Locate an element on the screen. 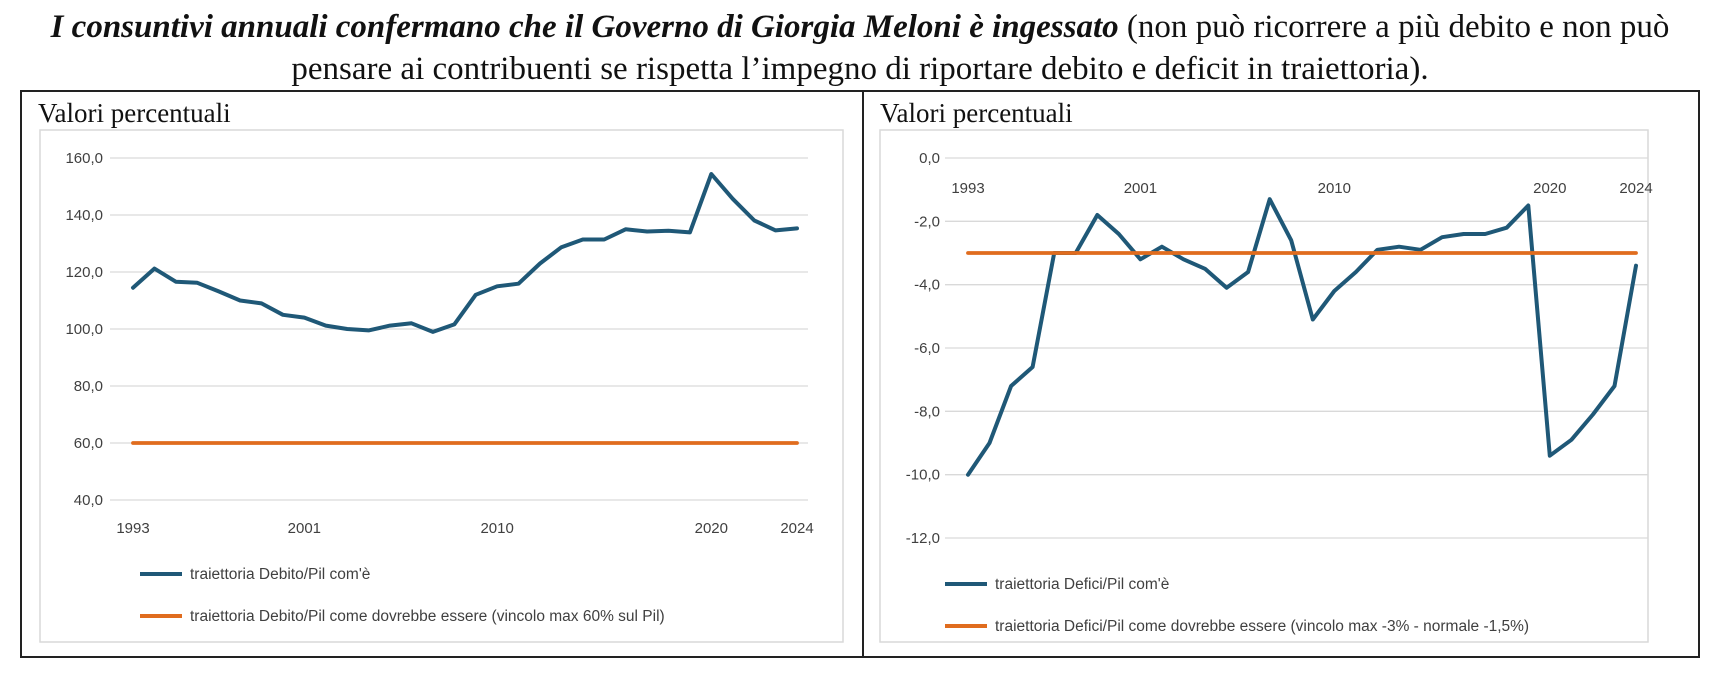 This screenshot has width=1720, height=675. deficit-x-tick-label: 2020 is located at coordinates (1549, 188).